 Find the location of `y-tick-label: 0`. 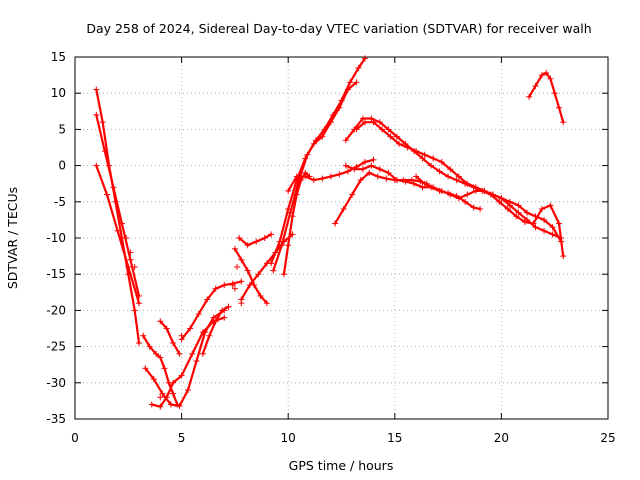

y-tick-label: 0 is located at coordinates (62, 166).